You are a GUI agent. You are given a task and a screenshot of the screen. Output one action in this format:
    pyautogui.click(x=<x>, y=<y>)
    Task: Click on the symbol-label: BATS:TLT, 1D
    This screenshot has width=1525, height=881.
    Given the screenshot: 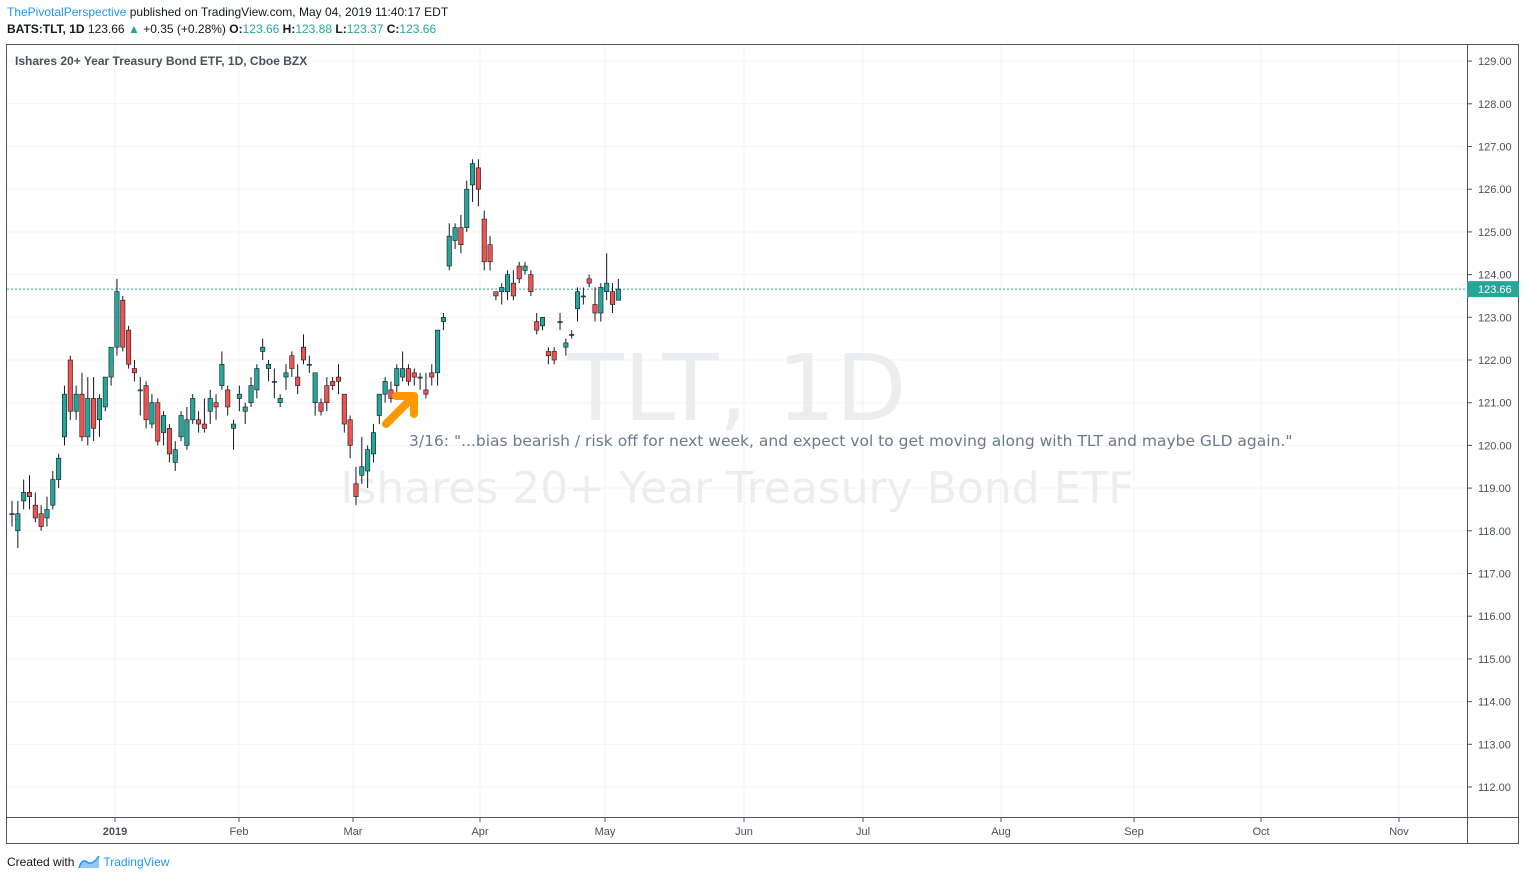 What is the action you would take?
    pyautogui.click(x=46, y=29)
    